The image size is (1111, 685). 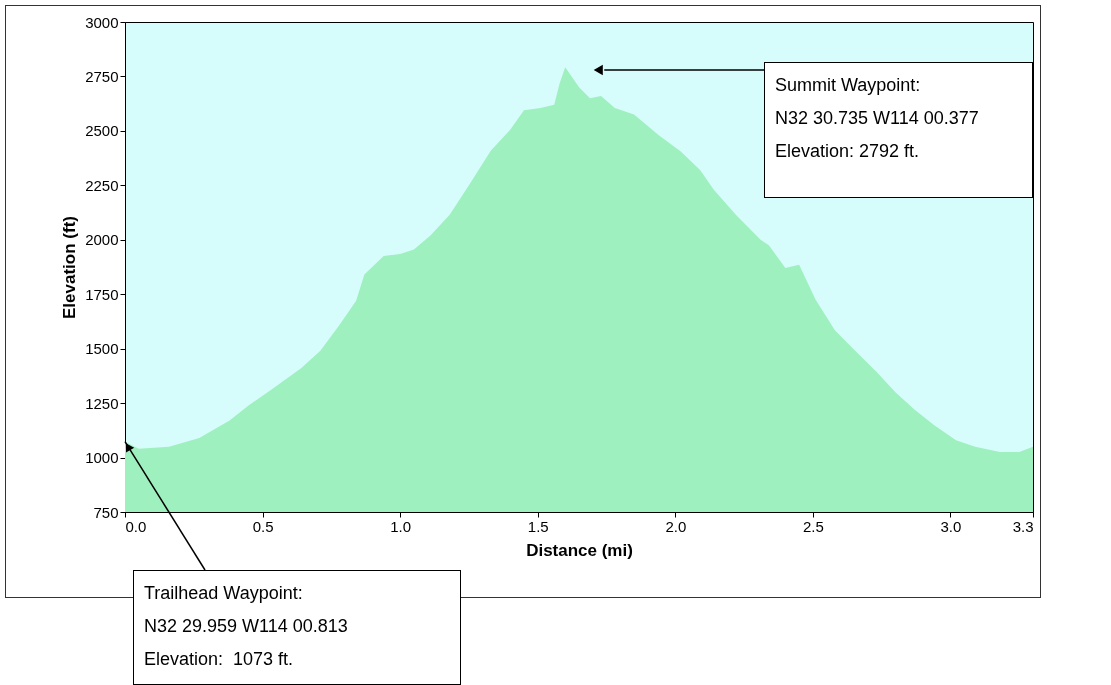 I want to click on x-tick-label: 3.0, so click(x=951, y=526).